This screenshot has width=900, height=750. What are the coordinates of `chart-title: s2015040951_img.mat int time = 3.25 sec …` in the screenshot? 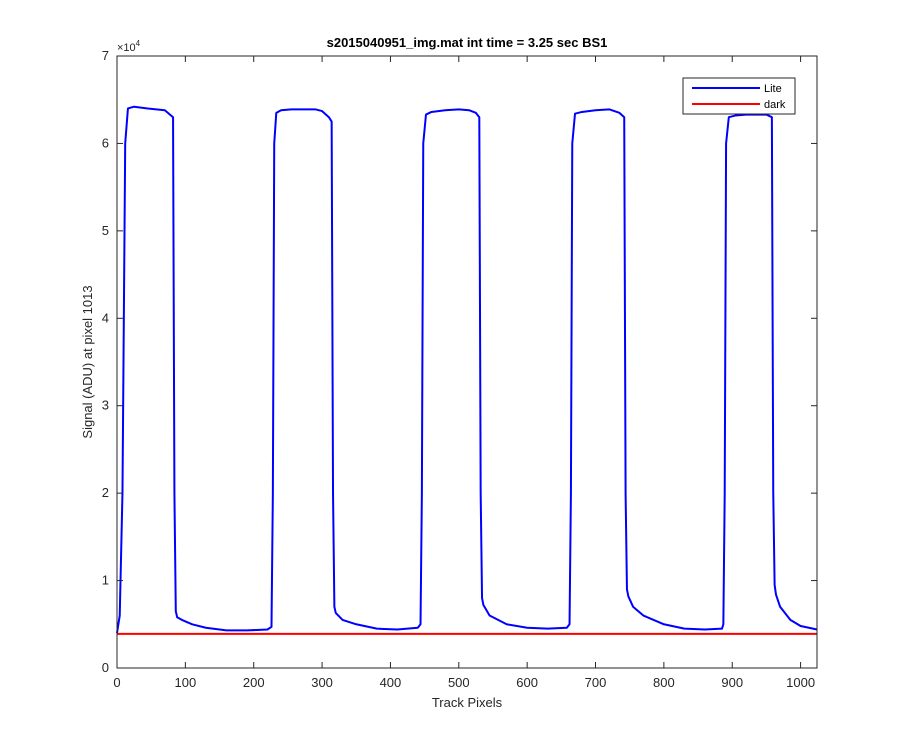 It's located at (467, 42).